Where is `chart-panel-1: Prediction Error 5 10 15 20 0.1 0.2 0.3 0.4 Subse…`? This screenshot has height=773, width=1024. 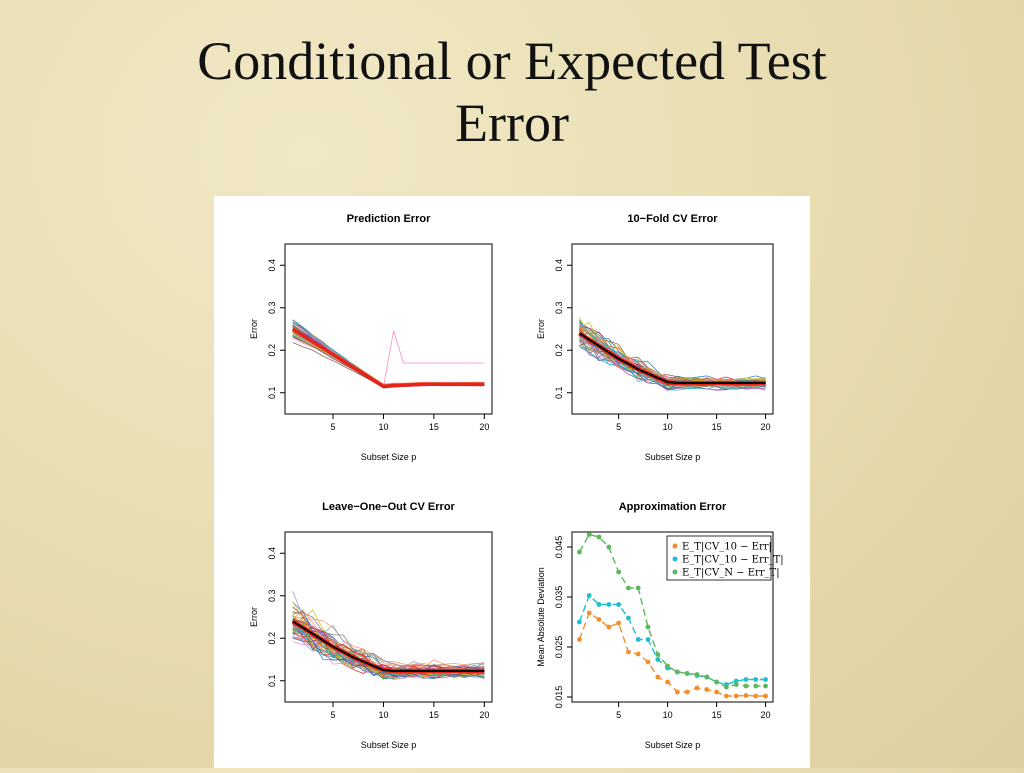
chart-panel-1: Prediction Error 5 10 15 20 0.1 0.2 0.3 0.4 Subse… is located at coordinates (371, 337).